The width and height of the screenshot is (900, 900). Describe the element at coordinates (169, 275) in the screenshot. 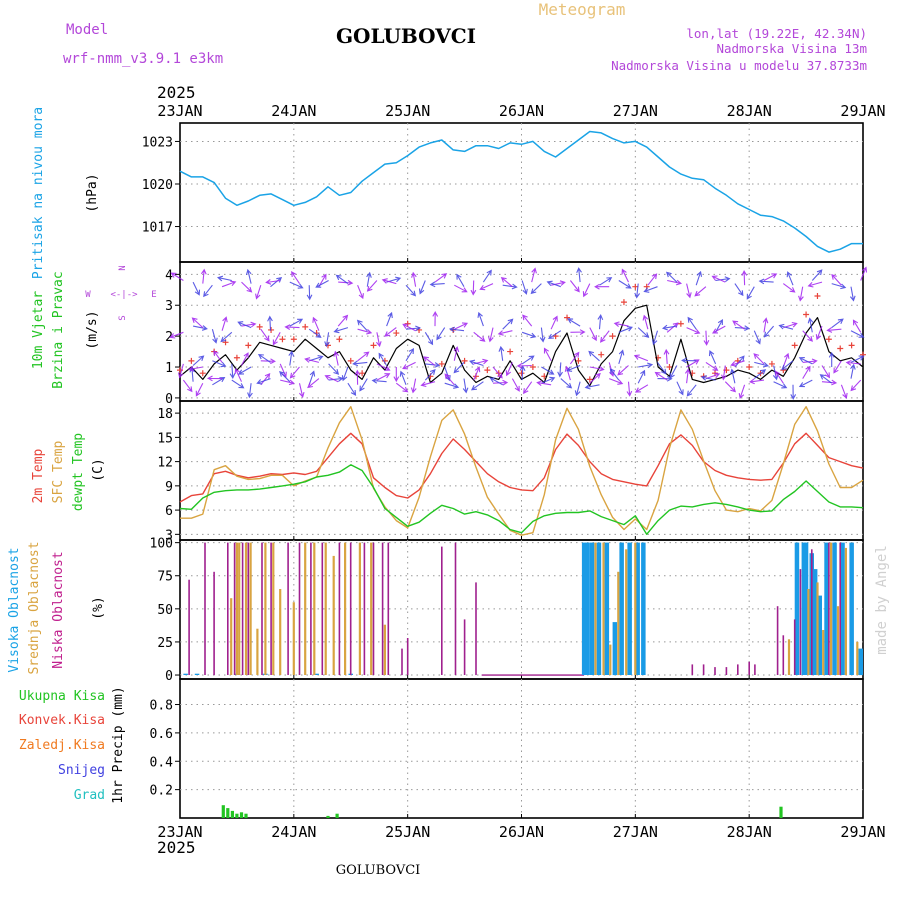

I see `wind-ytick-label: 4` at that location.